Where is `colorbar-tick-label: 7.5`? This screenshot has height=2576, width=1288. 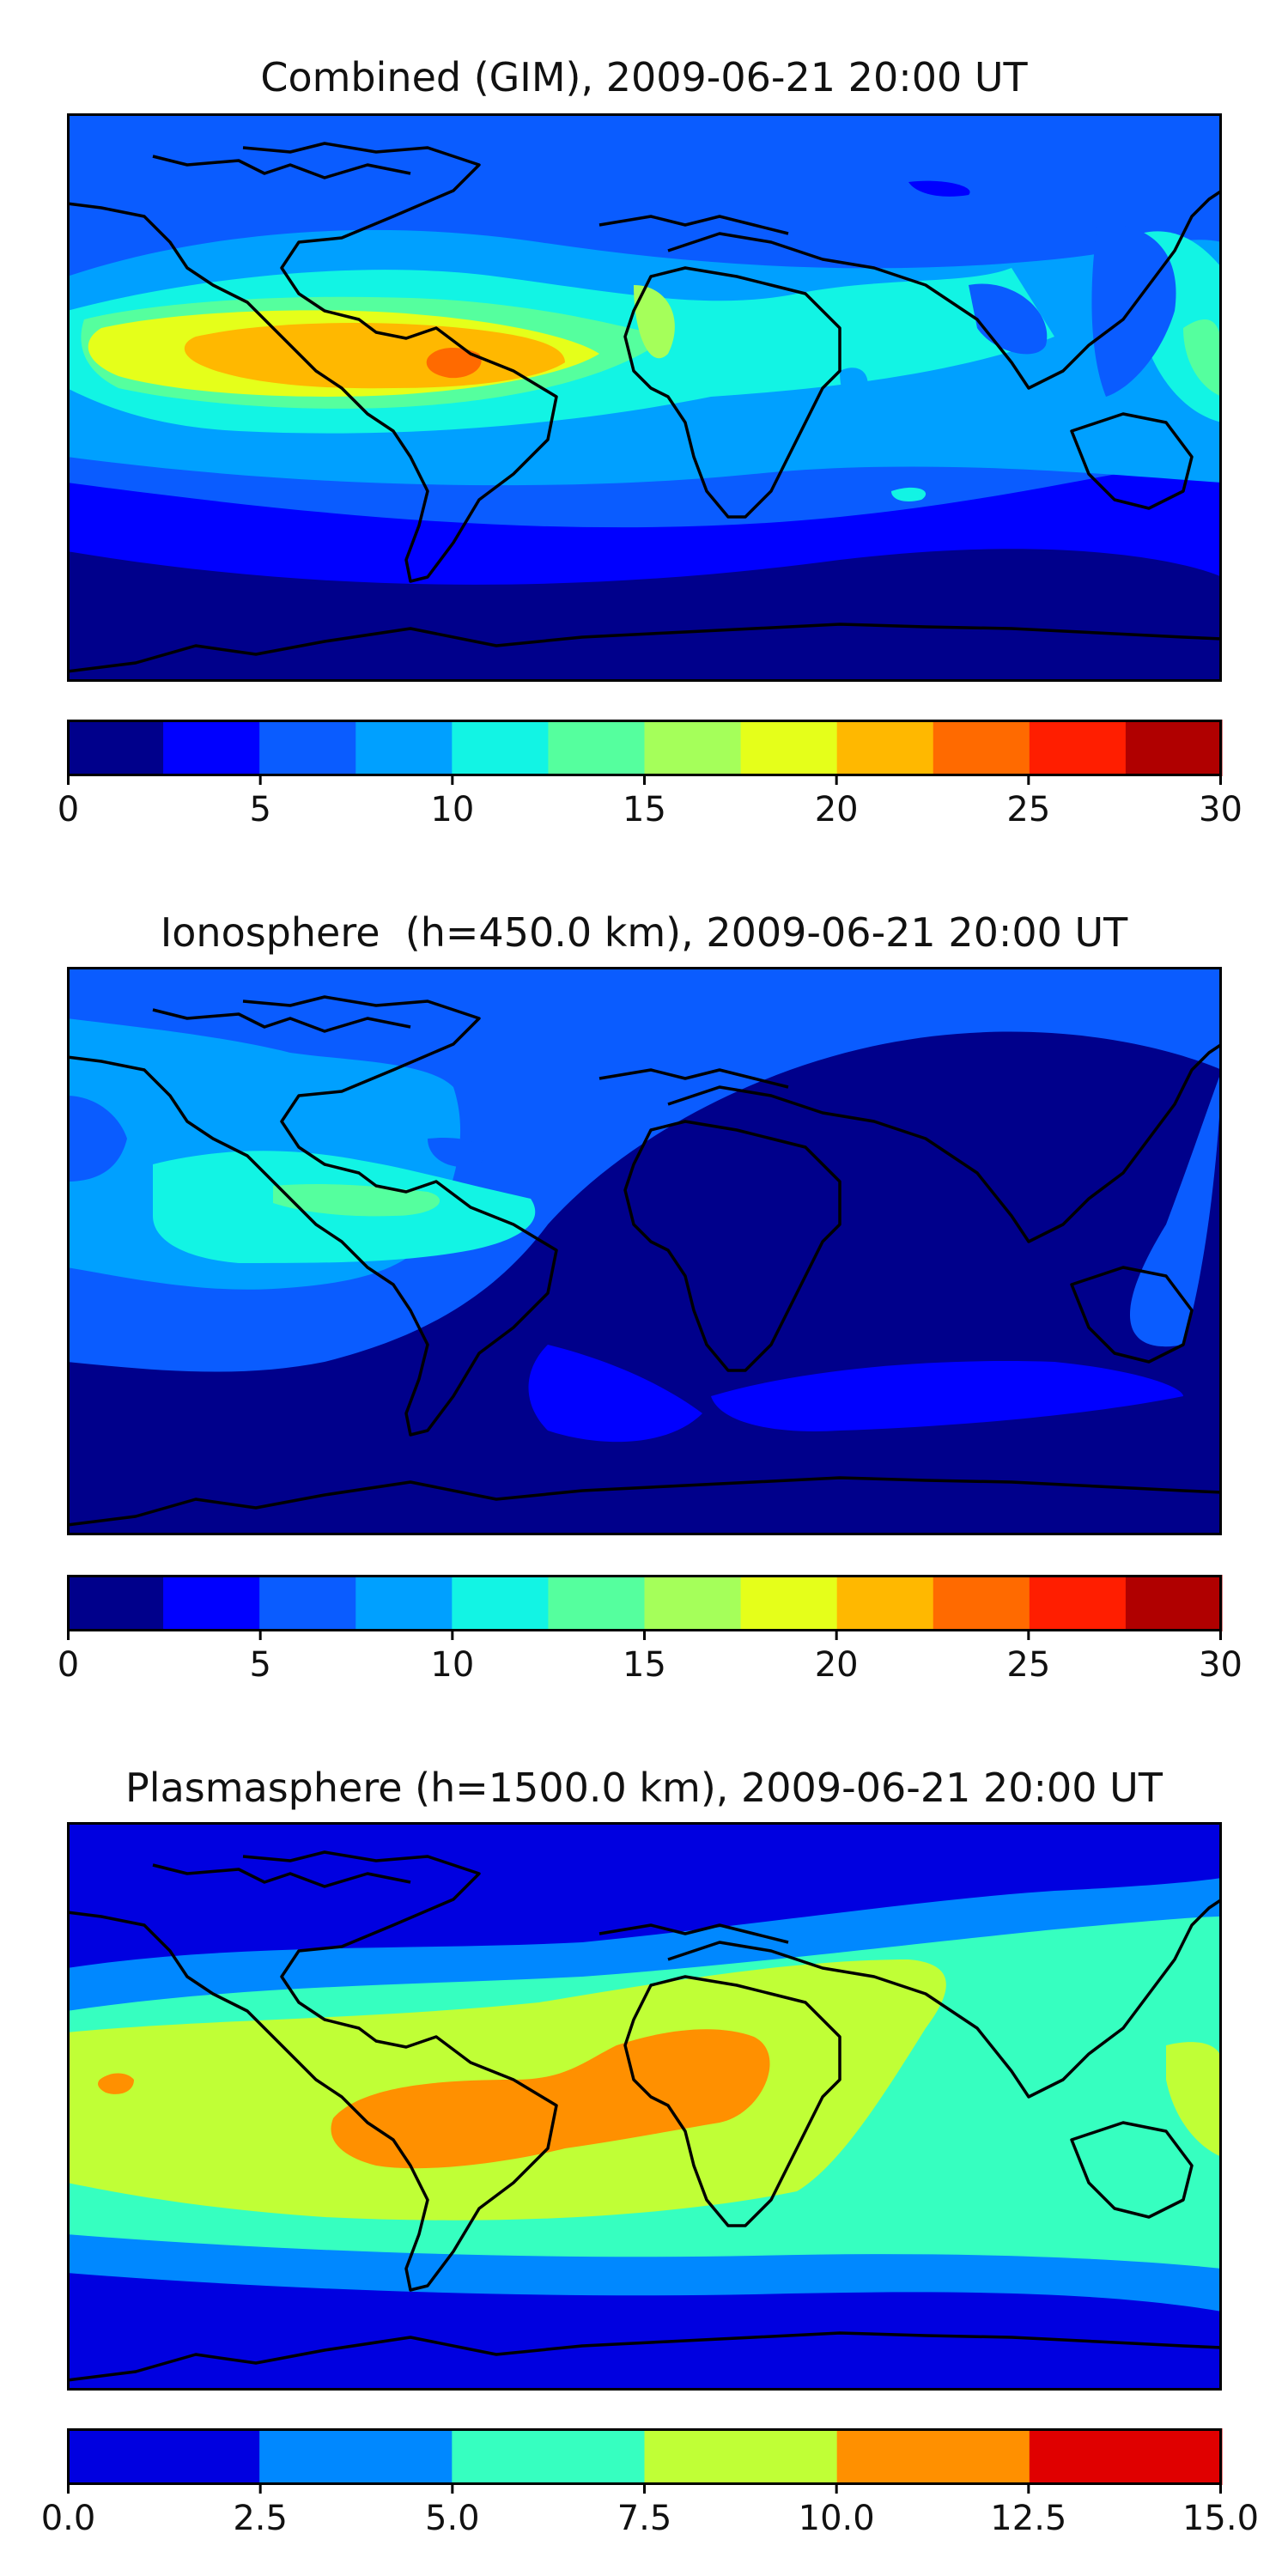 colorbar-tick-label: 7.5 is located at coordinates (644, 2518).